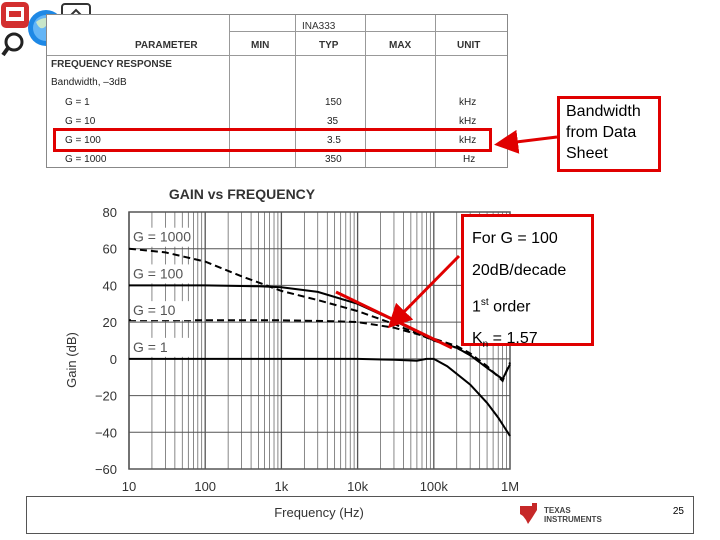 The height and width of the screenshot is (540, 720). Describe the element at coordinates (277, 122) in the screenshot. I see `table-row: G = 10 35 kHz` at that location.